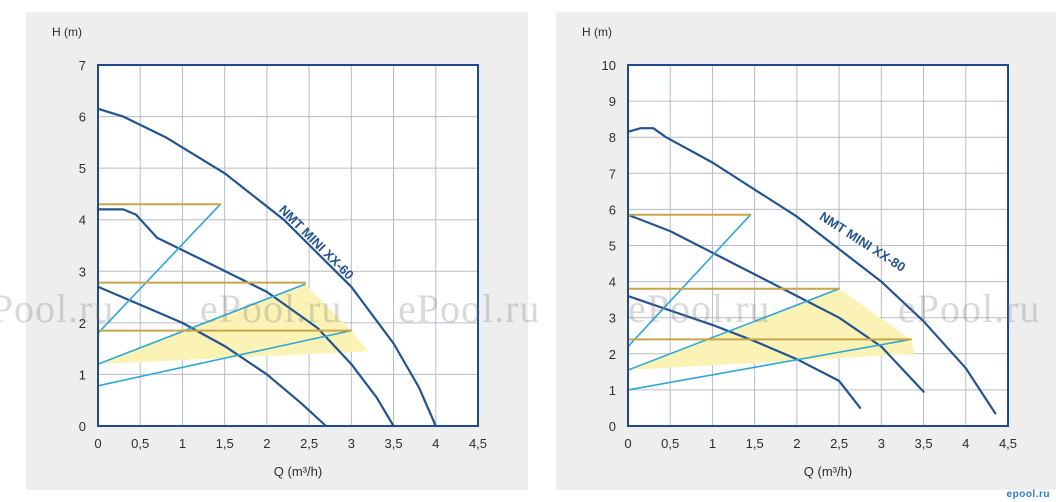 The width and height of the screenshot is (1056, 502). Describe the element at coordinates (609, 65) in the screenshot. I see `y-tick-label: 10` at that location.